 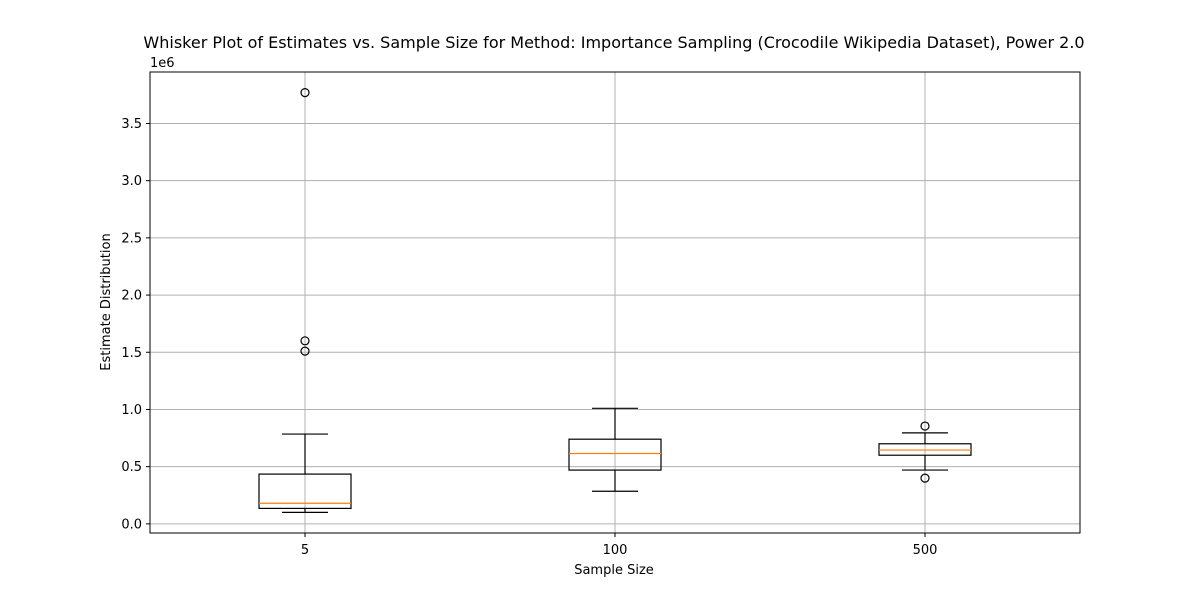 What do you see at coordinates (131, 410) in the screenshot?
I see `y-tick-label: 1.0` at bounding box center [131, 410].